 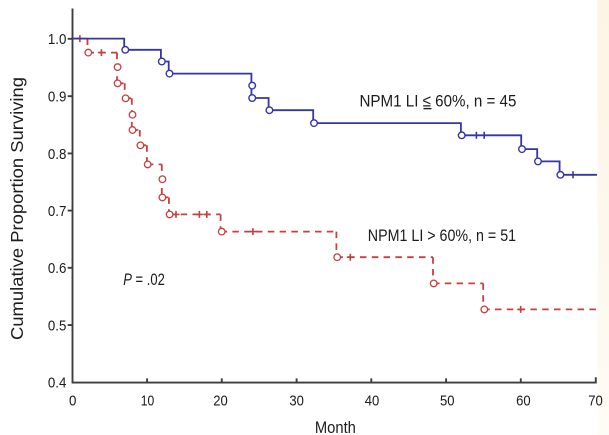 I want to click on svg-text: 70, so click(x=595, y=400).